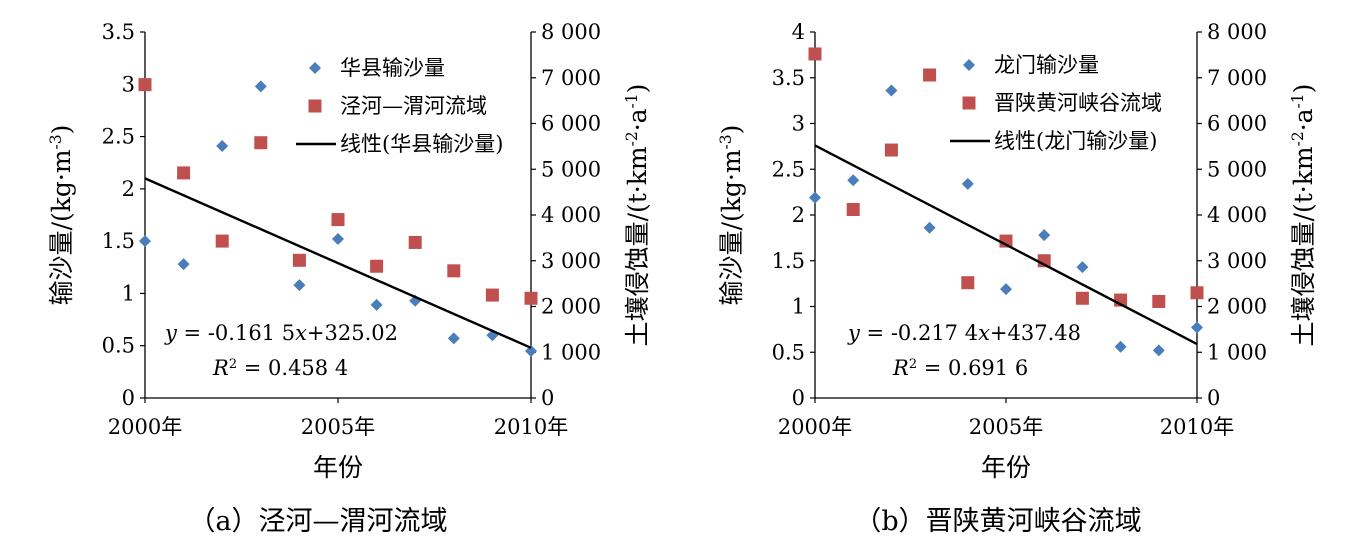  Describe the element at coordinates (413, 106) in the screenshot. I see `legend-label: 泾河—渭河流域` at that location.